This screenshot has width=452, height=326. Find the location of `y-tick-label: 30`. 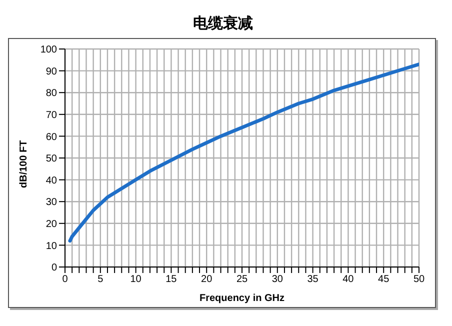

y-tick-label: 30 is located at coordinates (52, 202).